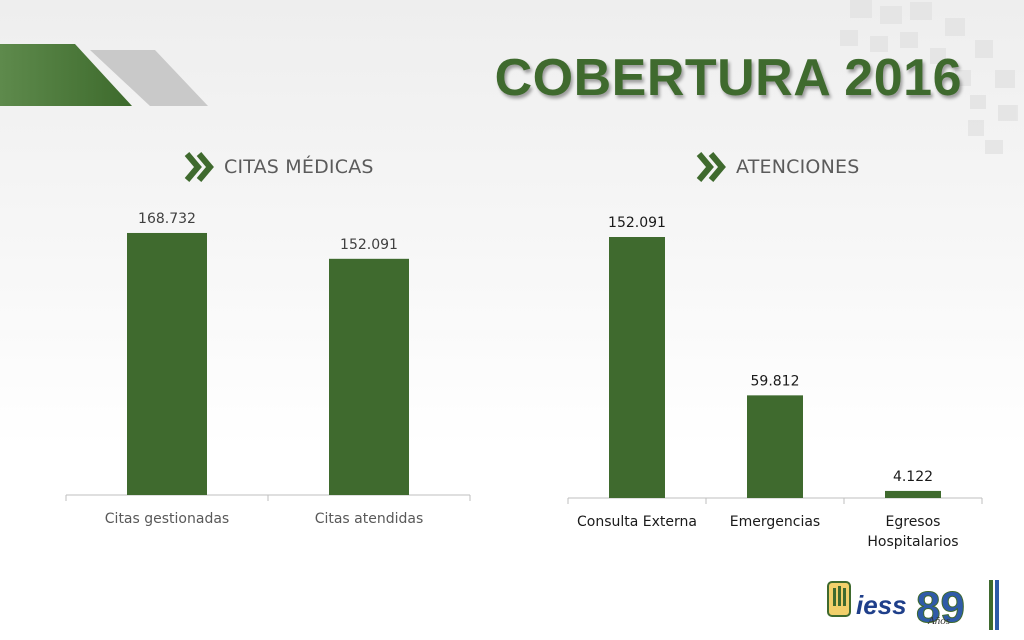 This screenshot has height=640, width=1024. Describe the element at coordinates (167, 219) in the screenshot. I see `bar-value-label: 168.732` at that location.